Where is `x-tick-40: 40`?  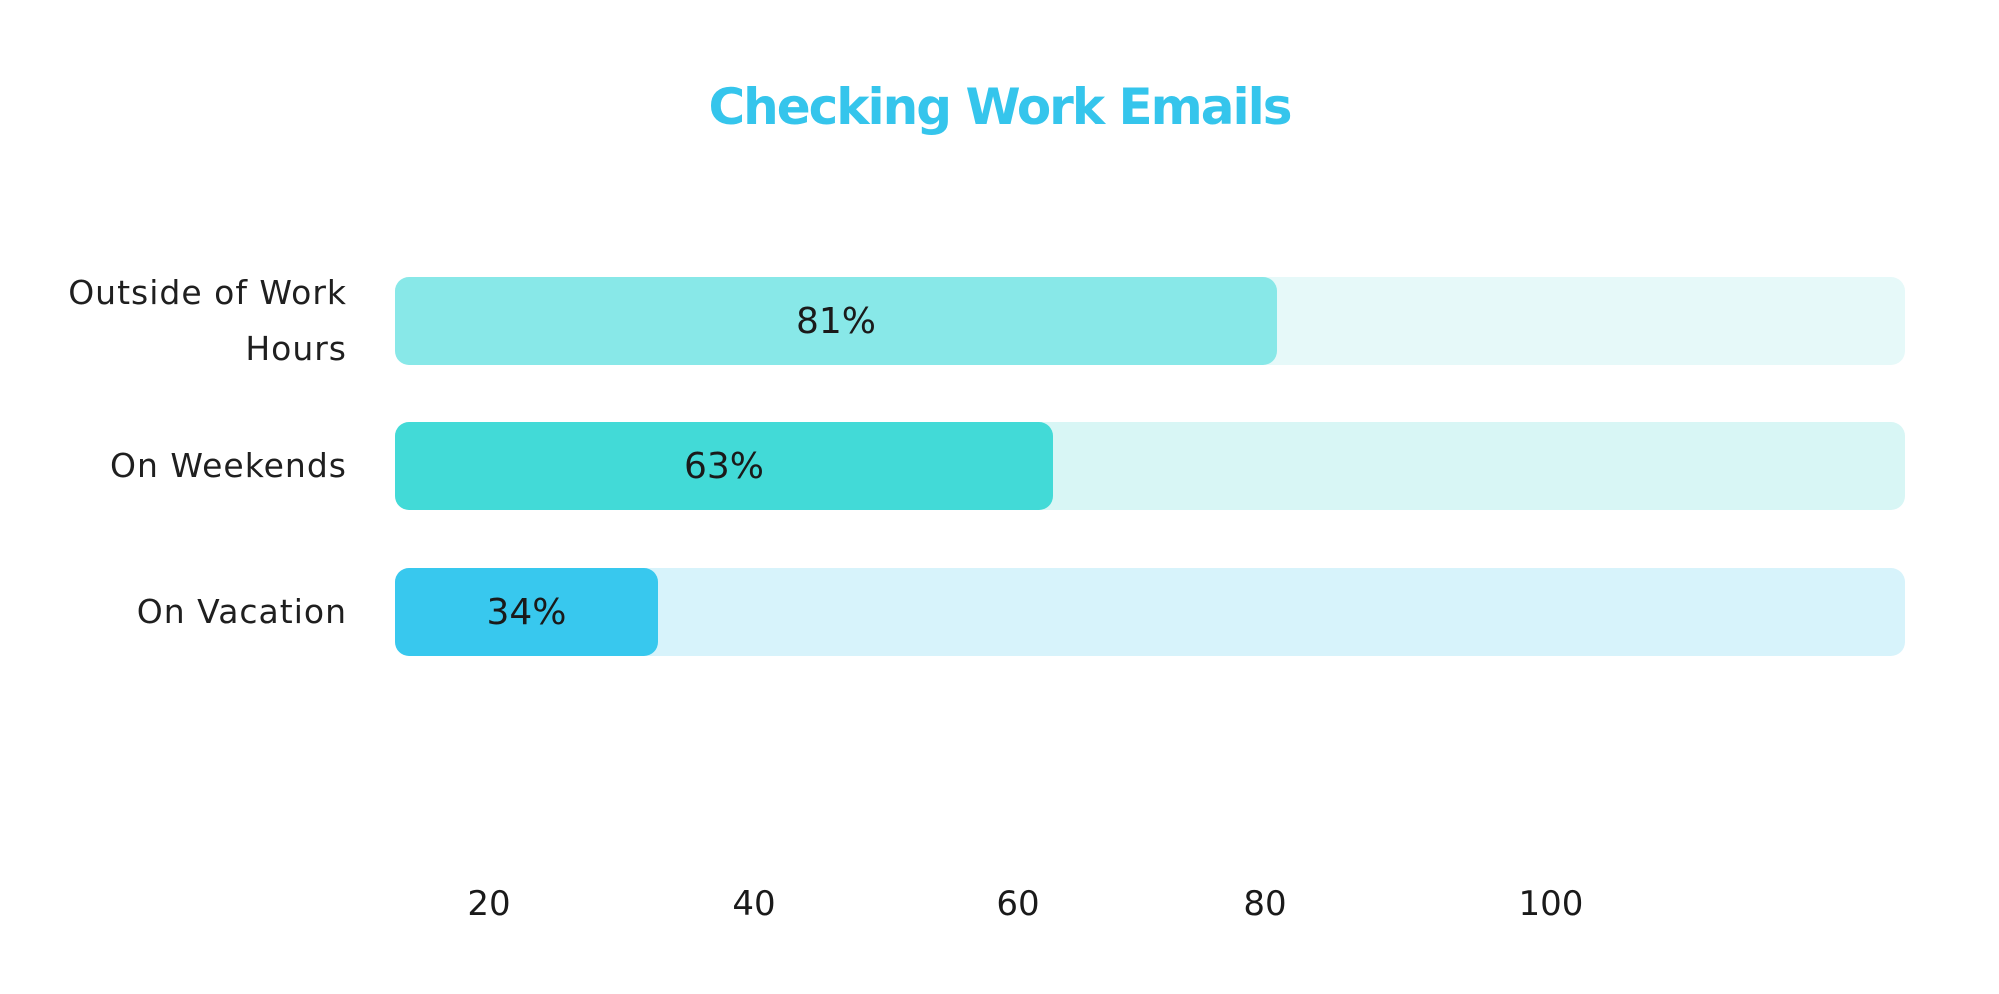 x-tick-40: 40 is located at coordinates (754, 904).